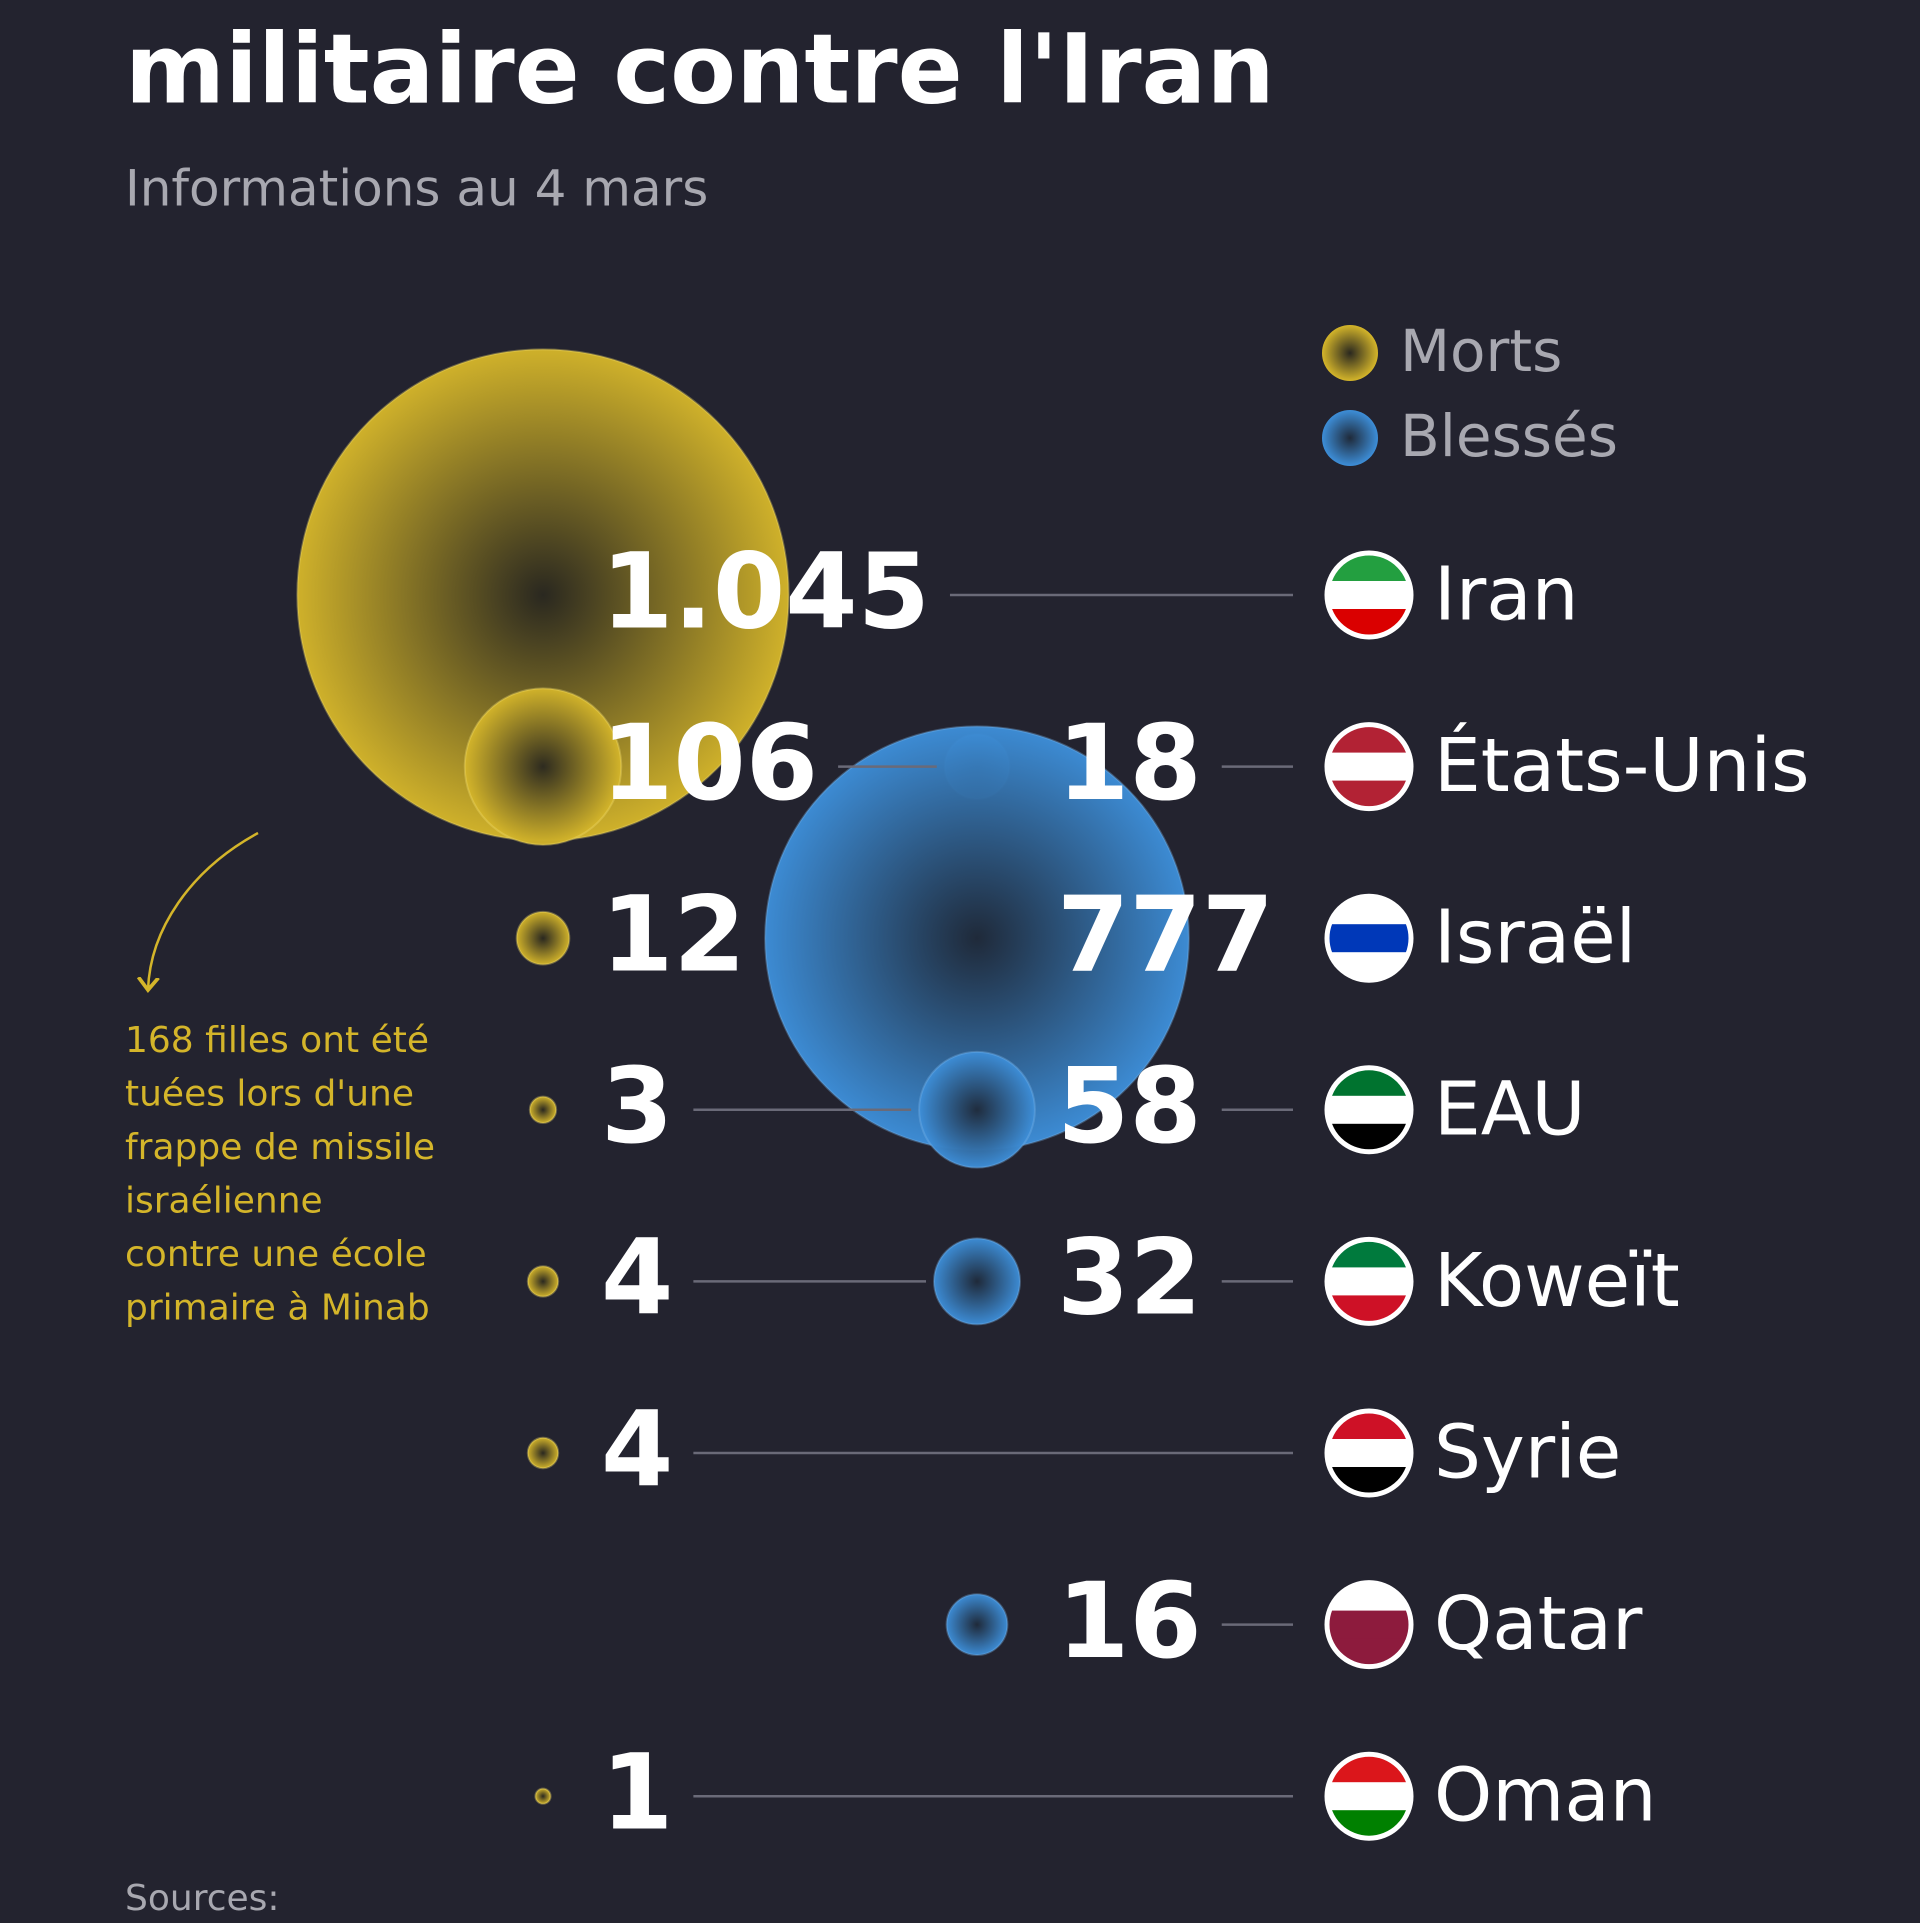 This screenshot has height=1923, width=1920. Describe the element at coordinates (709, 763) in the screenshot. I see `value-label: 106` at that location.